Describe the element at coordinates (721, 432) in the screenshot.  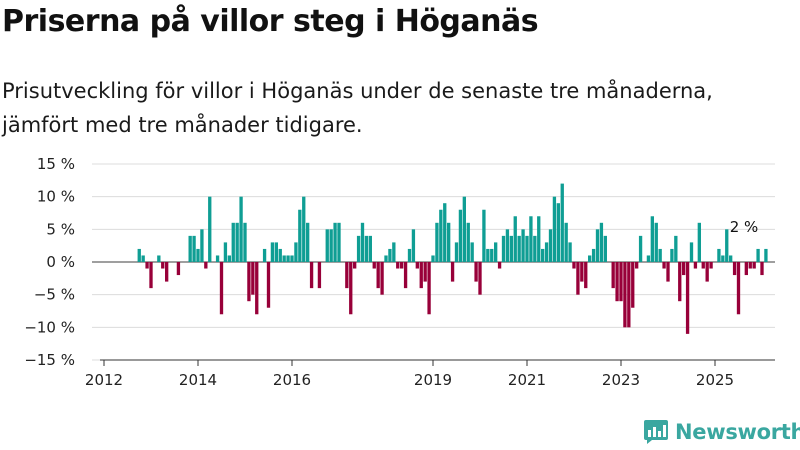
I see `newsworthy-logo: Newsworthy` at that location.